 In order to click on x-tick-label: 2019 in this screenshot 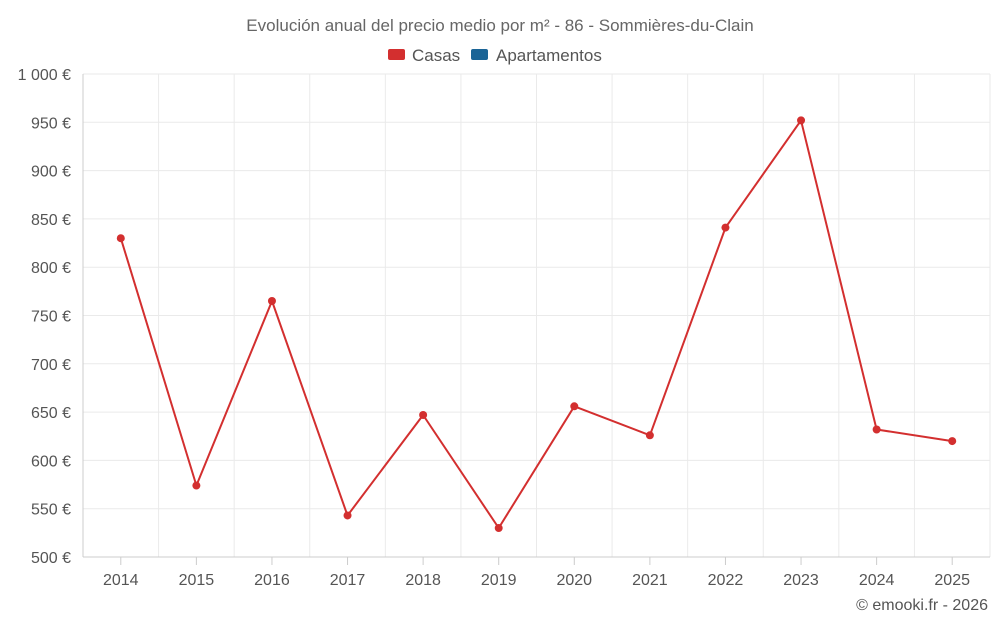, I will do `click(499, 580)`.